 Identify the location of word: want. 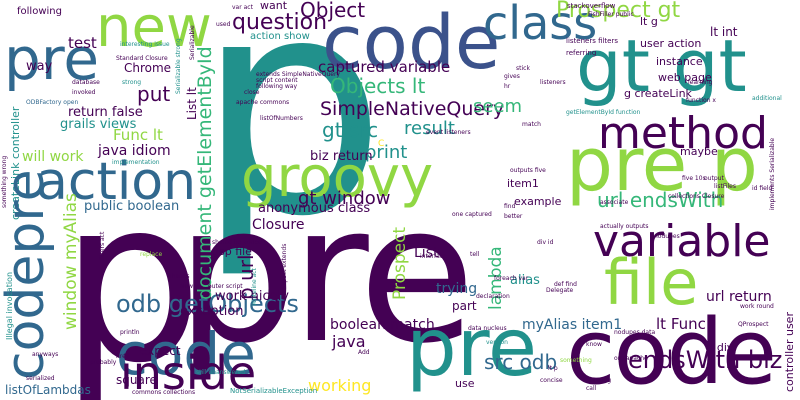
(274, 6).